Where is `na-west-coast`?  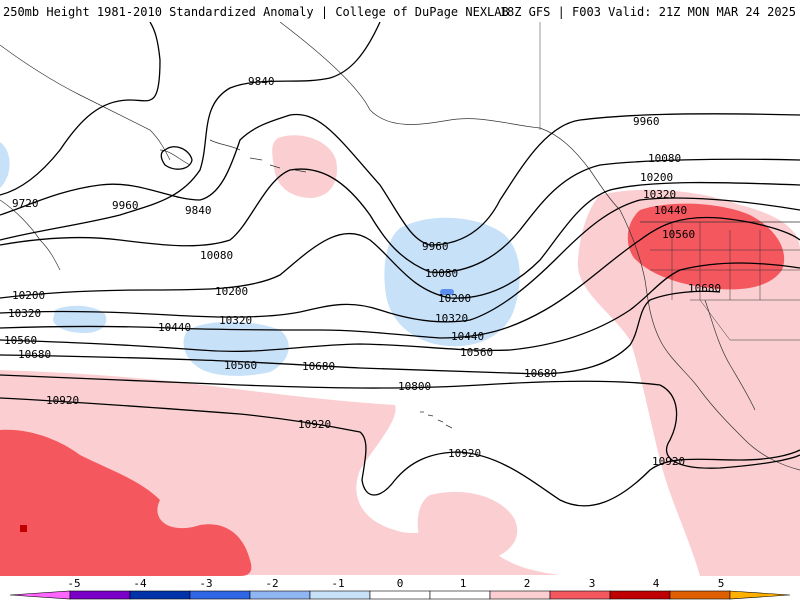 na-west-coast is located at coordinates (709, 340).